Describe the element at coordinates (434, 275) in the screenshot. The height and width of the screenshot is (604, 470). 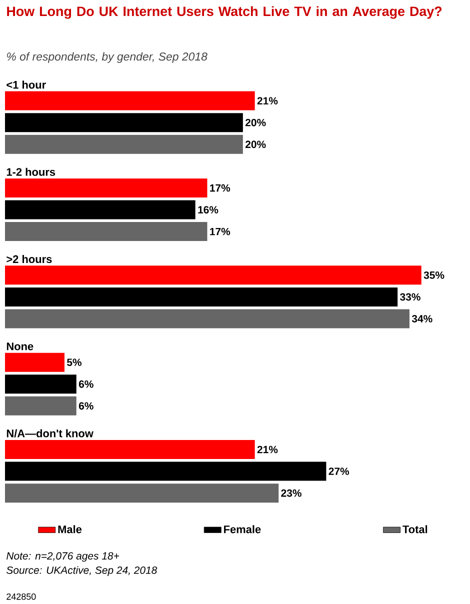
I see `data-label: 35%` at that location.